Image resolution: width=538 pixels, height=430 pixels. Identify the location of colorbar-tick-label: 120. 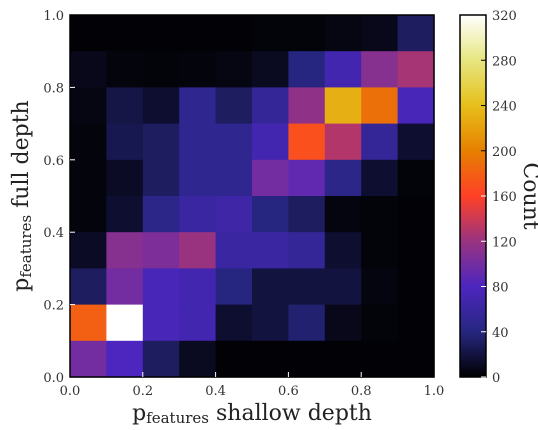
(504, 242).